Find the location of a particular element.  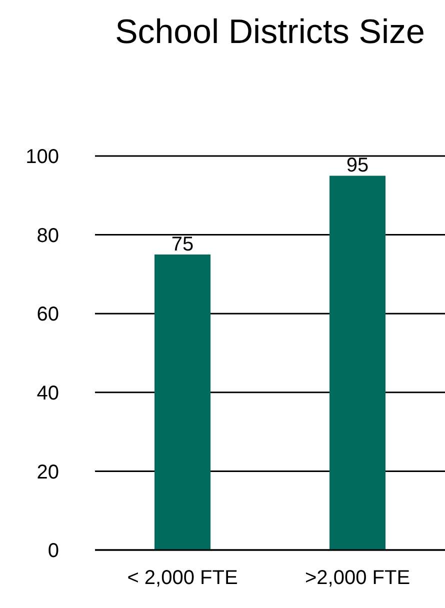

data-label: 75 is located at coordinates (182, 245).